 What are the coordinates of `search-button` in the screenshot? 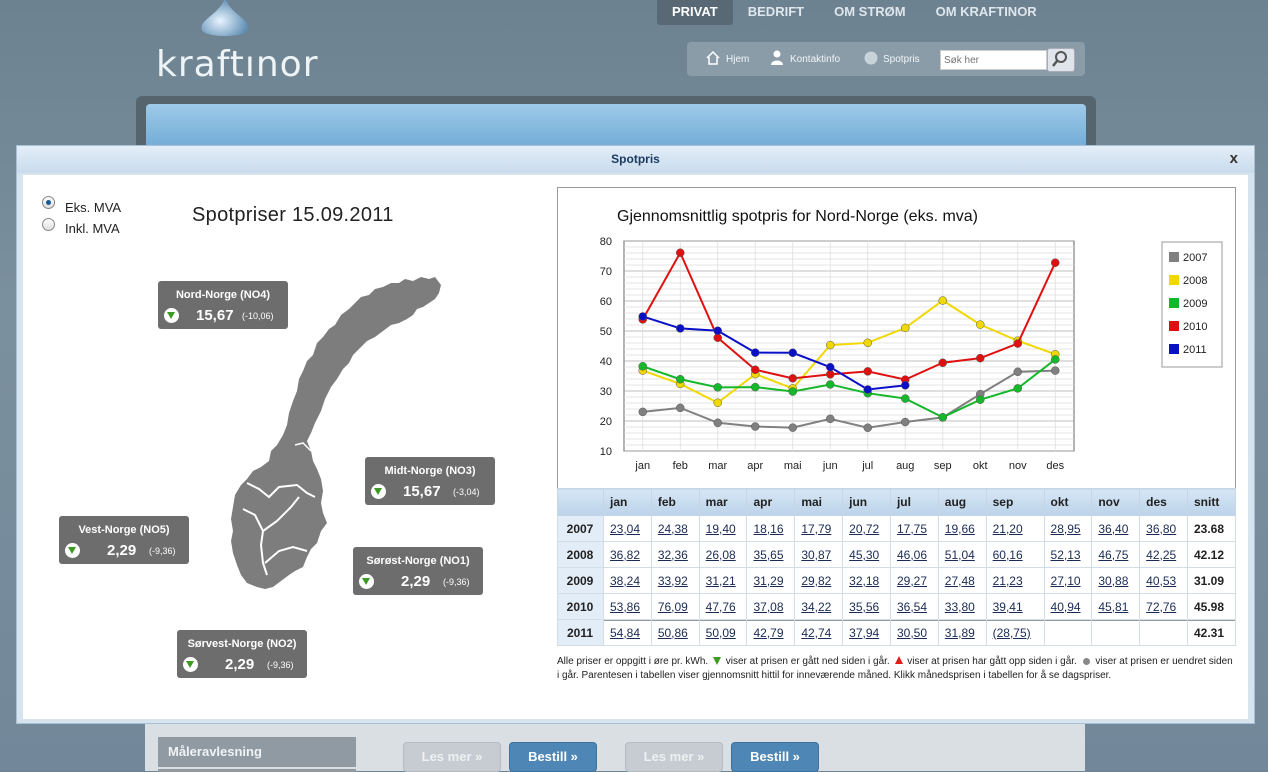 It's located at (1061, 60).